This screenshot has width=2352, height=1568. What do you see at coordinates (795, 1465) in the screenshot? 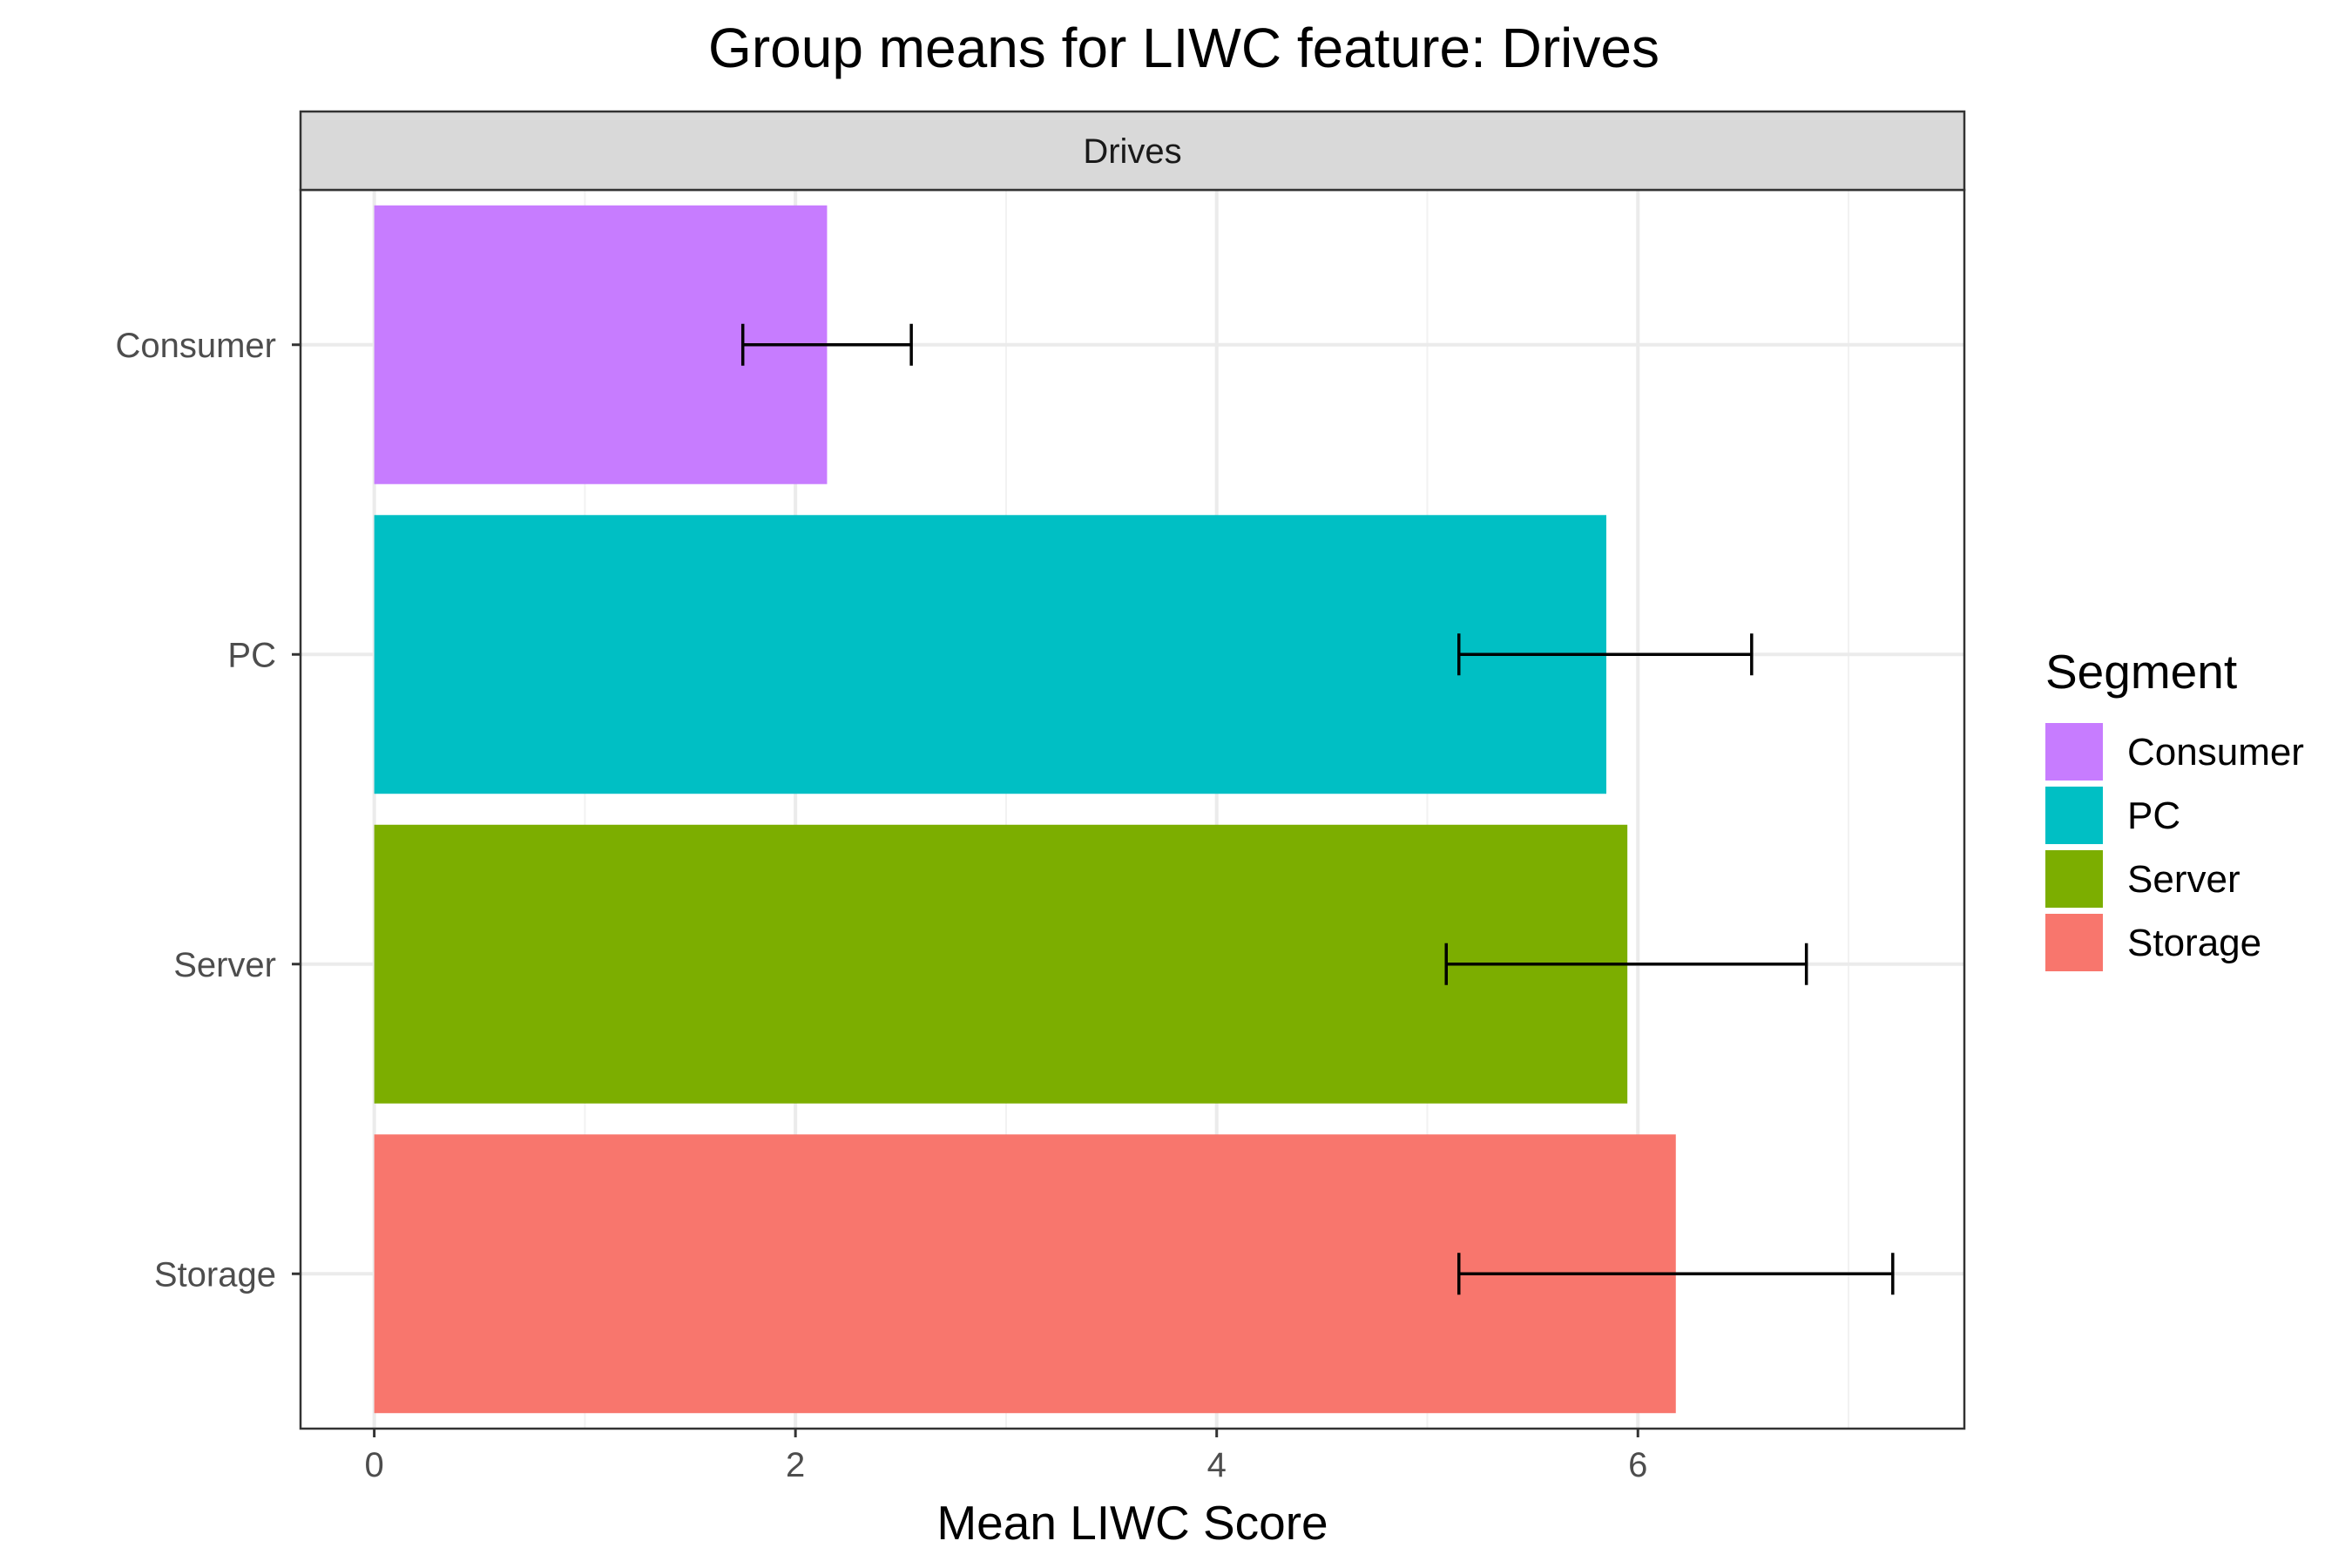
I see `x-tick-label: 2` at bounding box center [795, 1465].